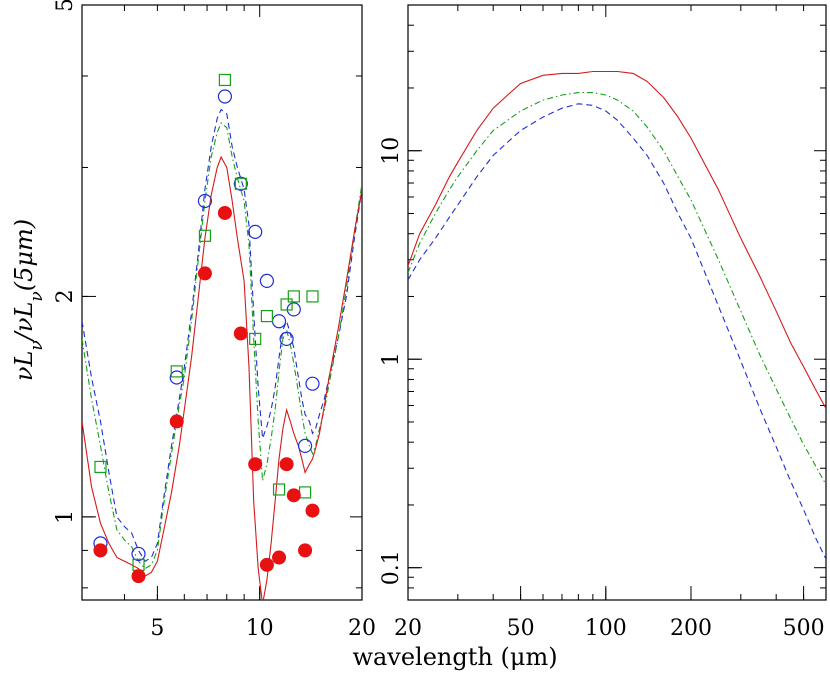  I want to click on x-tick-label: 10, so click(260, 628).